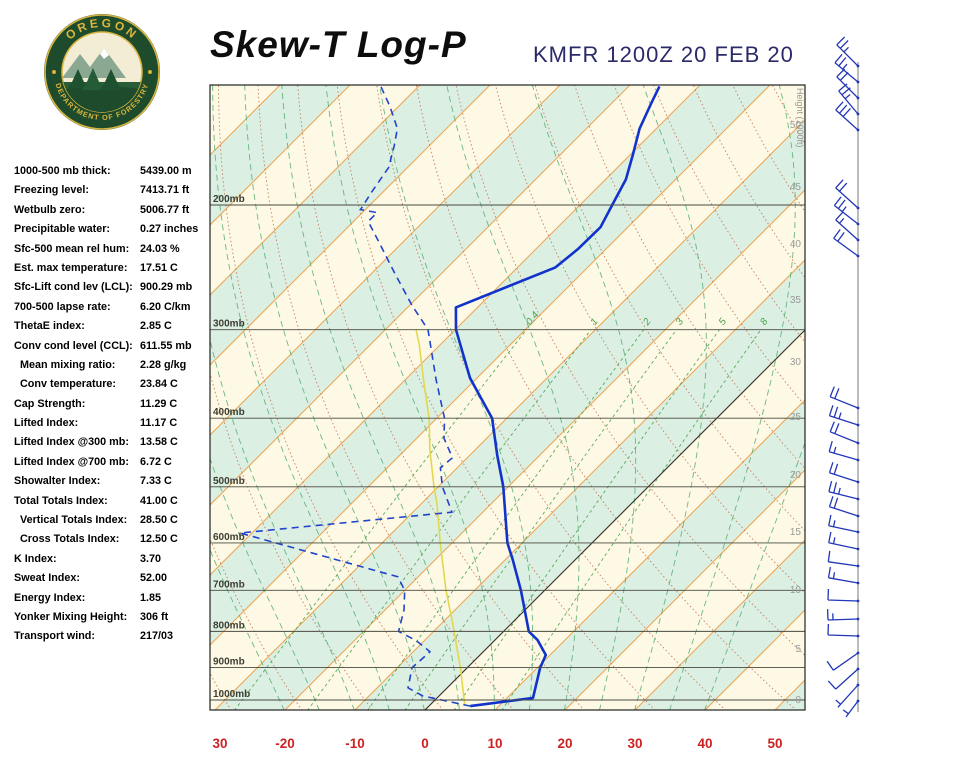  I want to click on dry-adiabat, so click(291, 540).